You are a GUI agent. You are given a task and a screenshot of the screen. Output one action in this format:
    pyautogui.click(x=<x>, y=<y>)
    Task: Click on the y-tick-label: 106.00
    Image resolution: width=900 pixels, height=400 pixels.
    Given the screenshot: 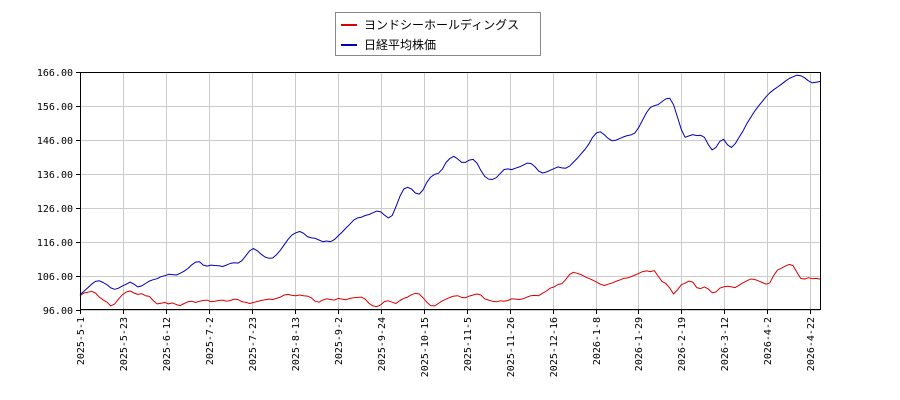 What is the action you would take?
    pyautogui.click(x=55, y=277)
    